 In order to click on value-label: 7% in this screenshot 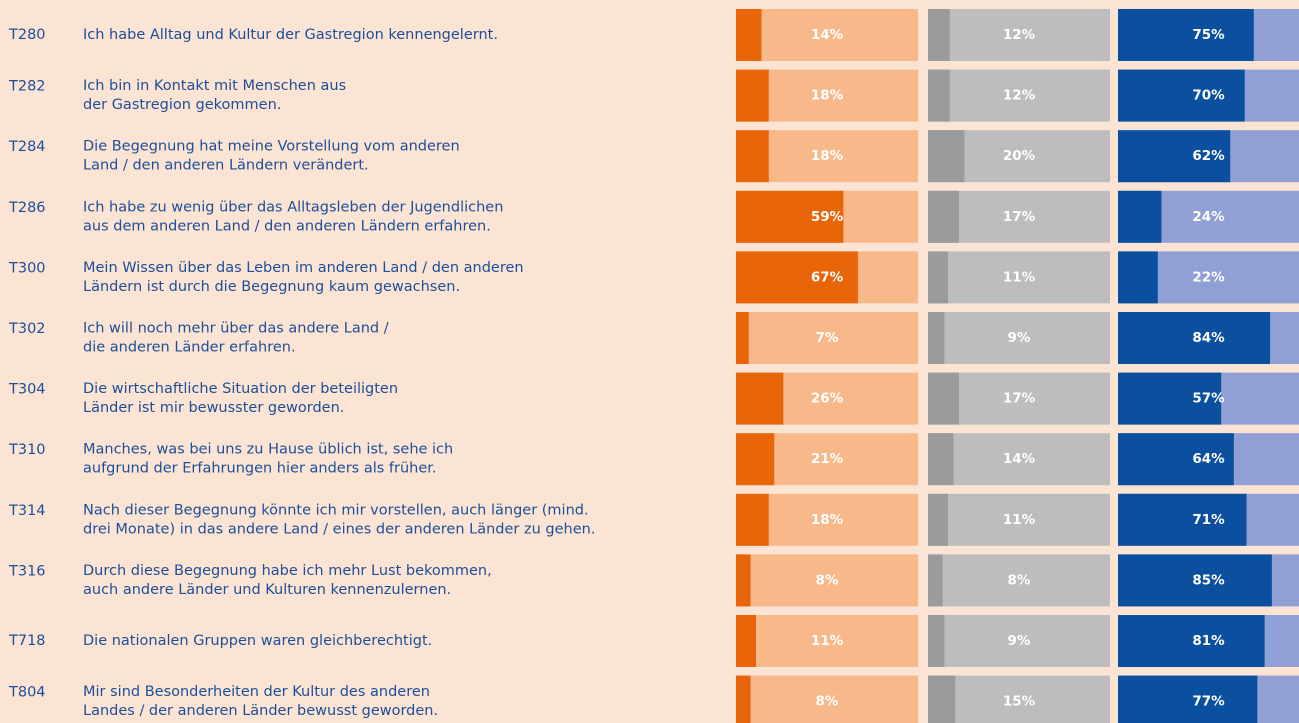, I will do `click(827, 338)`.